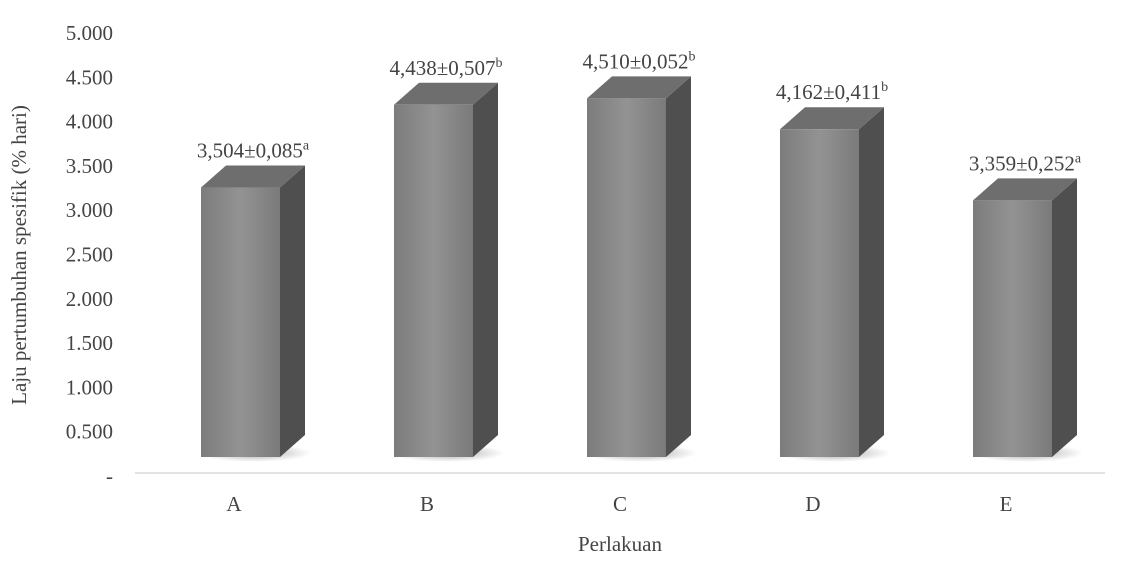 The width and height of the screenshot is (1123, 561). Describe the element at coordinates (620, 544) in the screenshot. I see `x-axis-title: Perlakuan` at that location.